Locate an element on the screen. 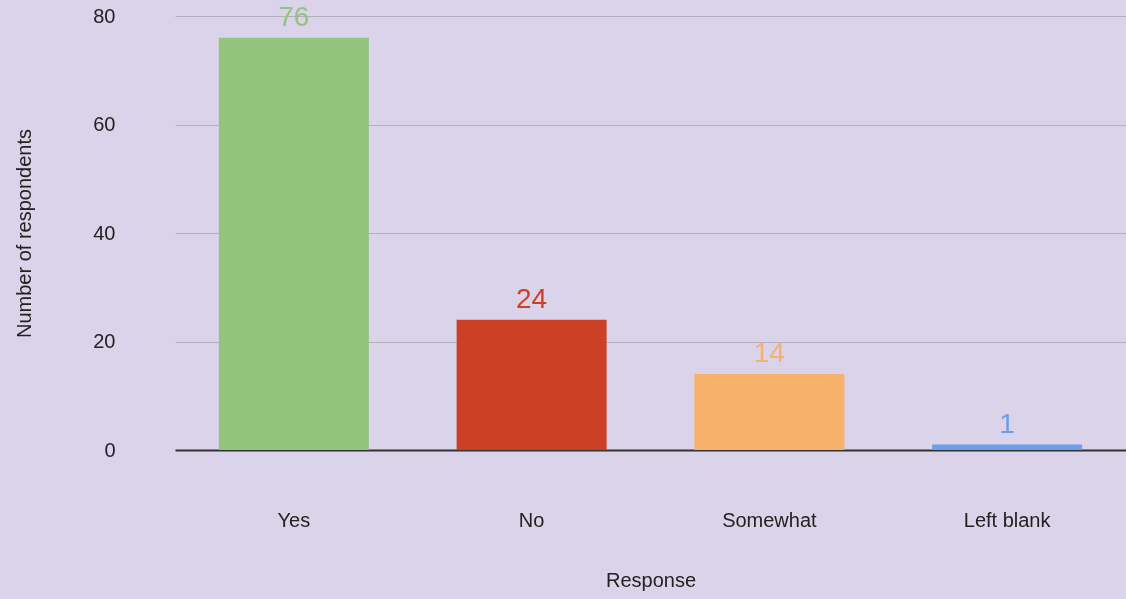 The image size is (1126, 599). data-label: 76 is located at coordinates (294, 16).